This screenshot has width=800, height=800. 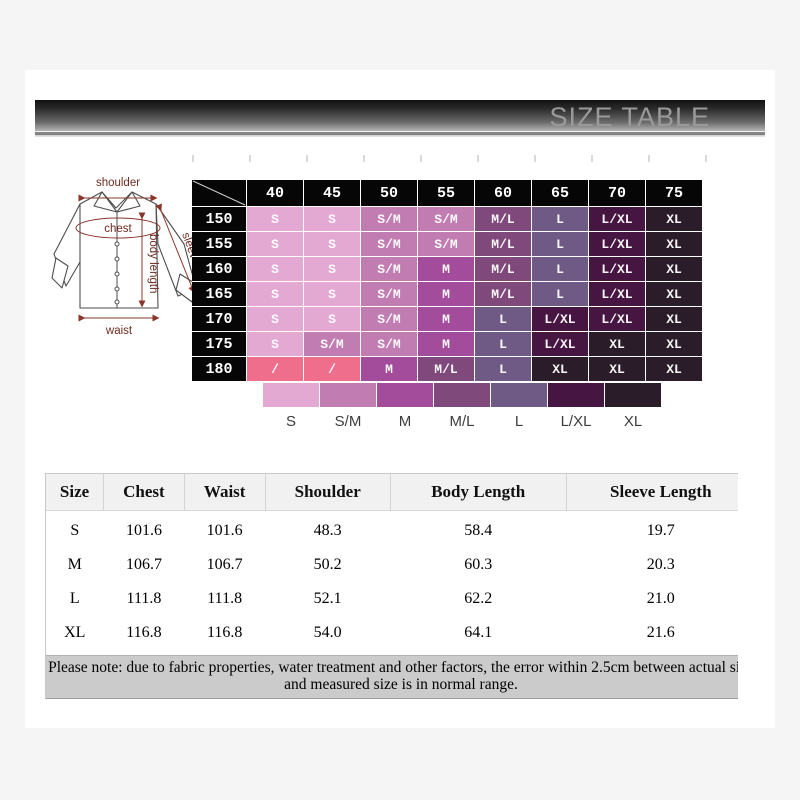 What do you see at coordinates (328, 492) in the screenshot?
I see `measurement-table-header: Shoulder` at bounding box center [328, 492].